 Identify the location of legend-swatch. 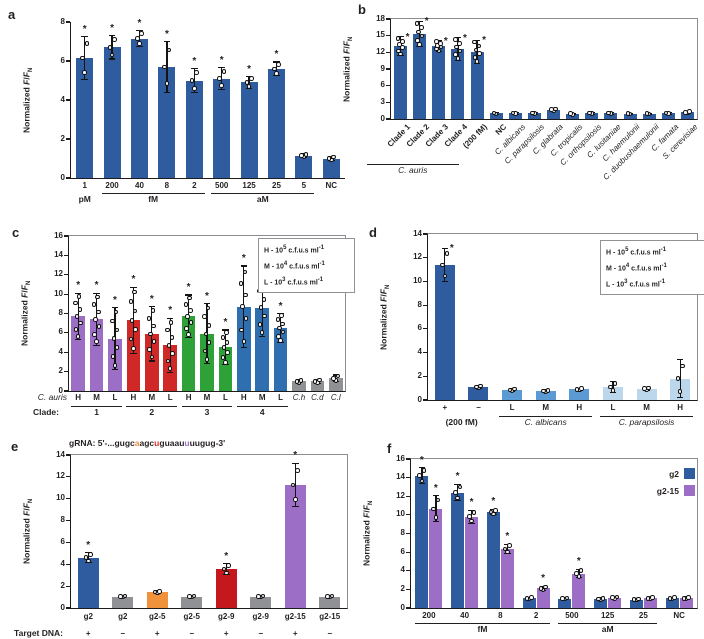
(689, 473).